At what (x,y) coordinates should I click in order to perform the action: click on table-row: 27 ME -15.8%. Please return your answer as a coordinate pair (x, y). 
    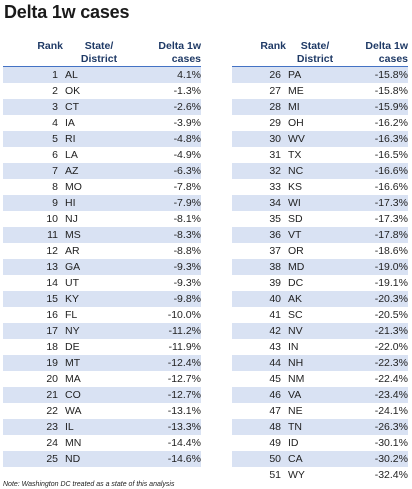
    Looking at the image, I should click on (320, 91).